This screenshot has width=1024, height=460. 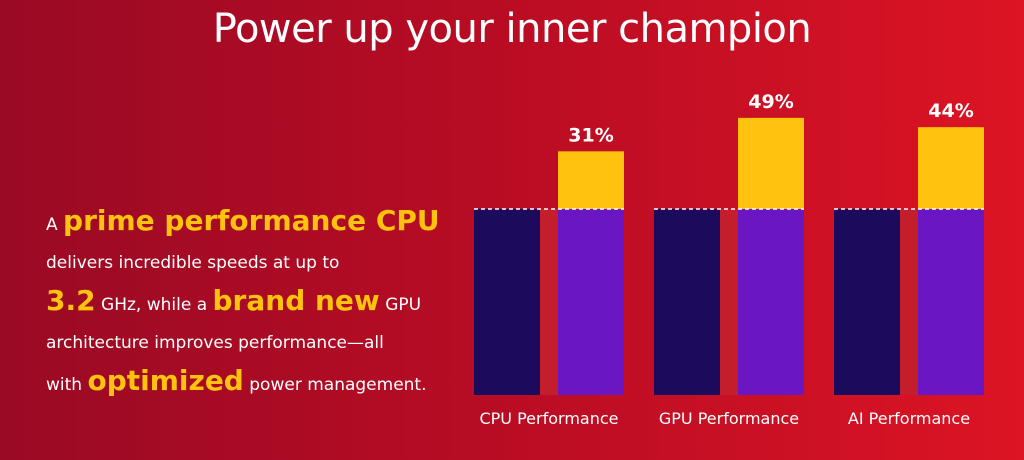 What do you see at coordinates (64, 385) in the screenshot?
I see `body-with: with` at bounding box center [64, 385].